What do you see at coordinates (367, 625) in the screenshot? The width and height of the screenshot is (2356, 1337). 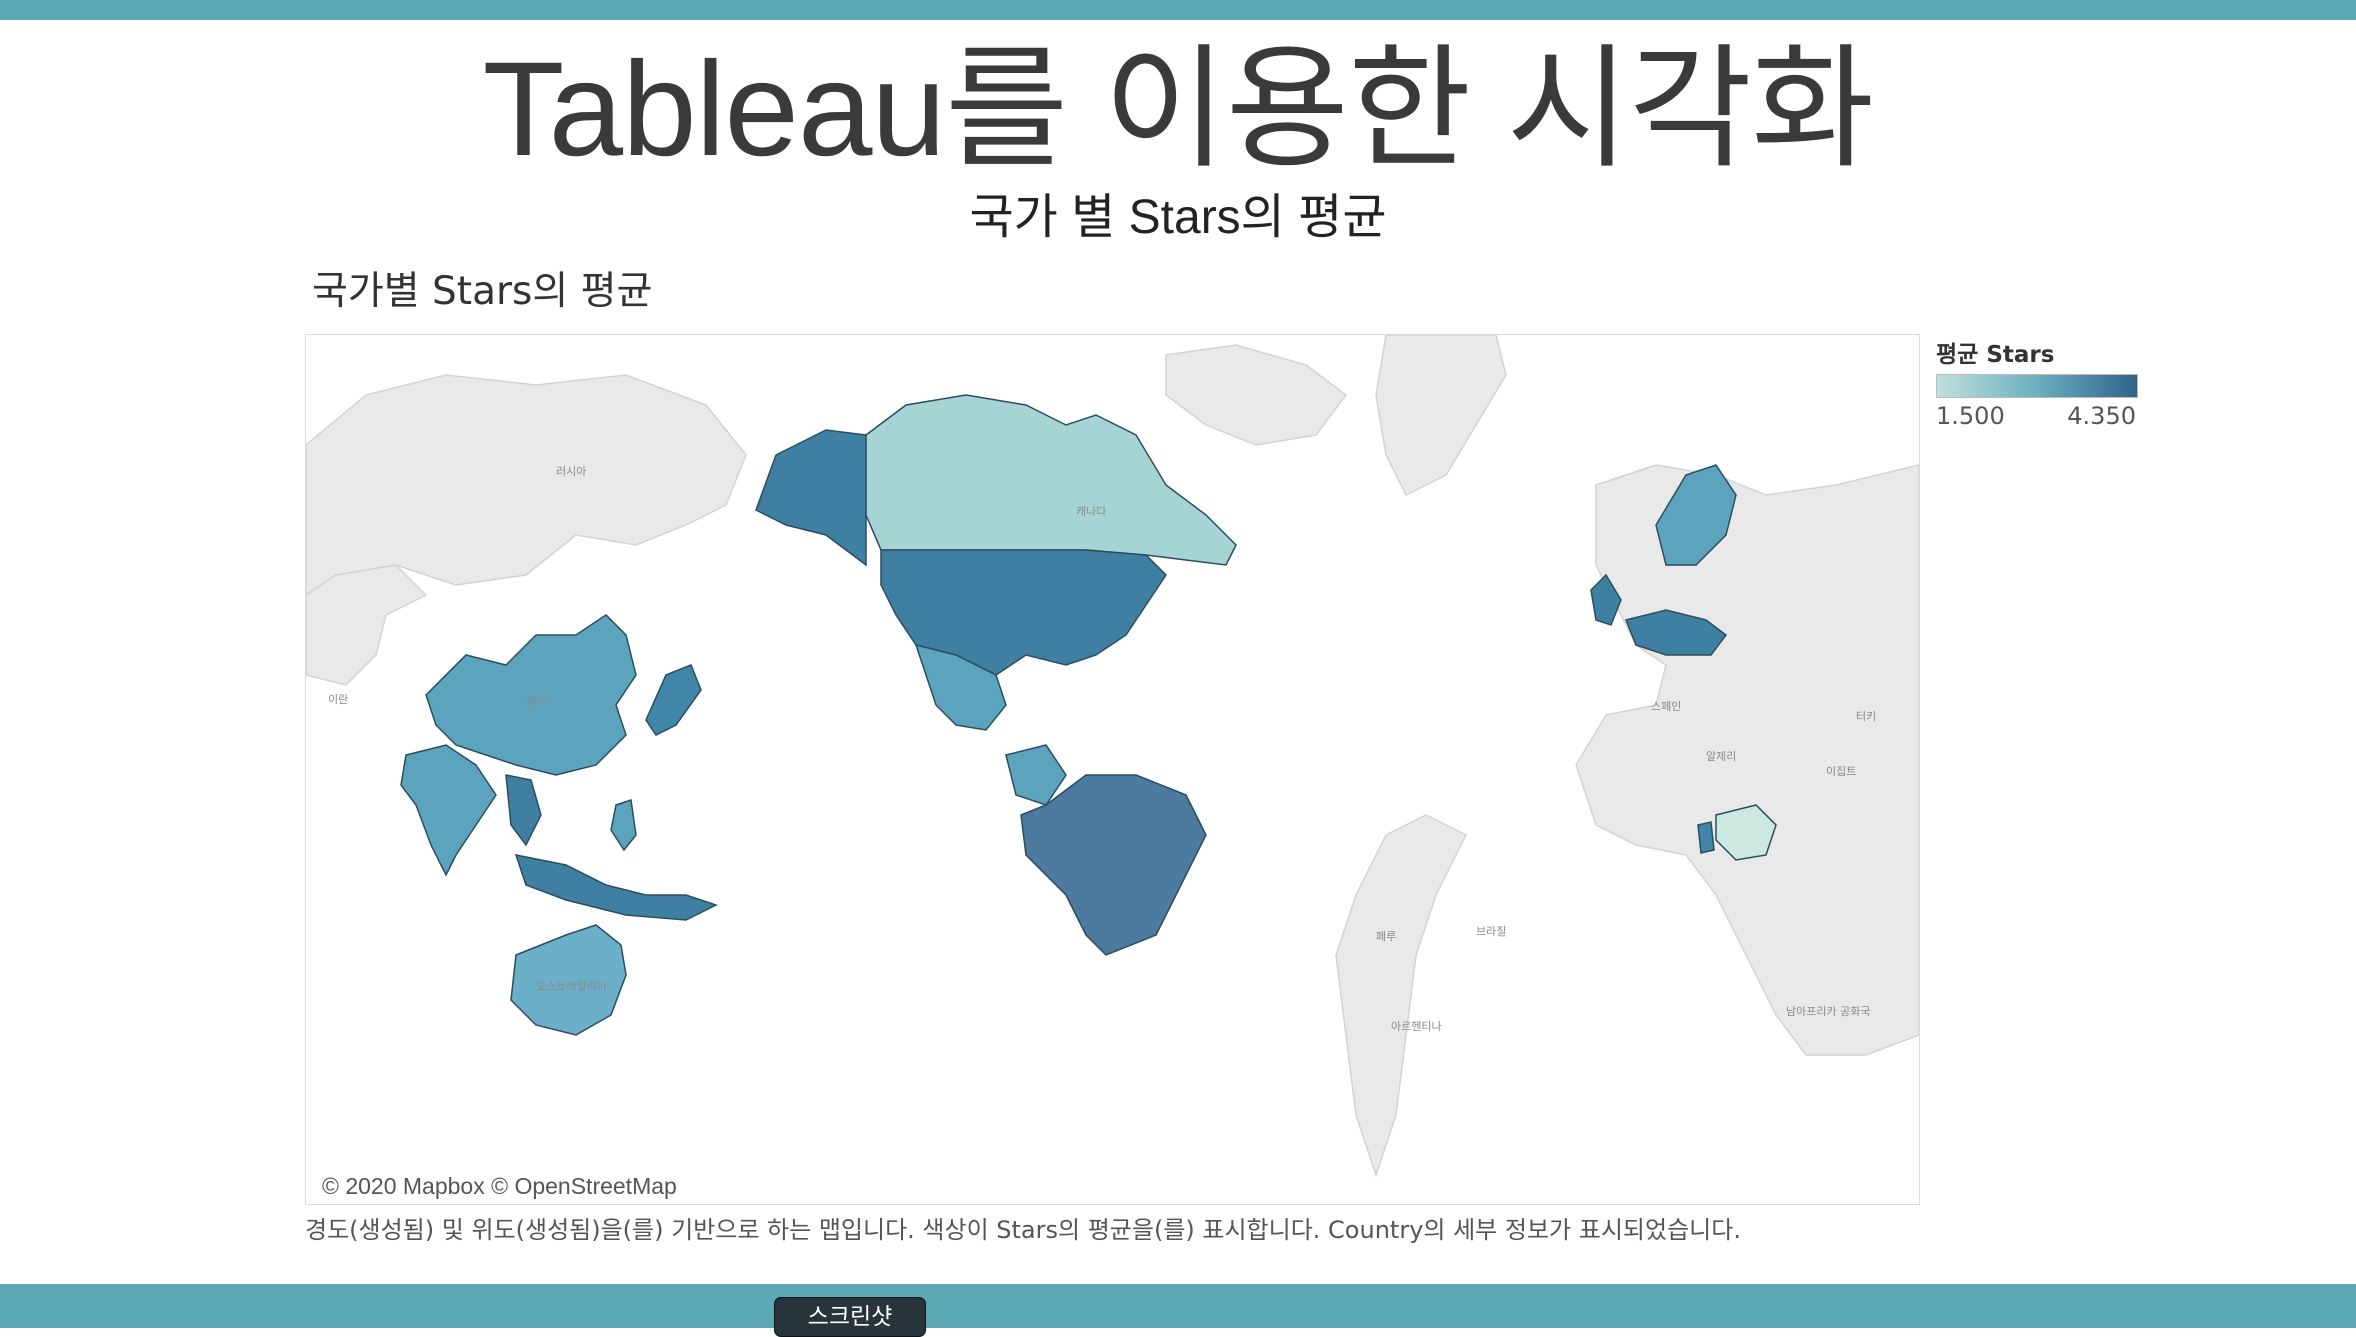 I see `land-asia-west` at bounding box center [367, 625].